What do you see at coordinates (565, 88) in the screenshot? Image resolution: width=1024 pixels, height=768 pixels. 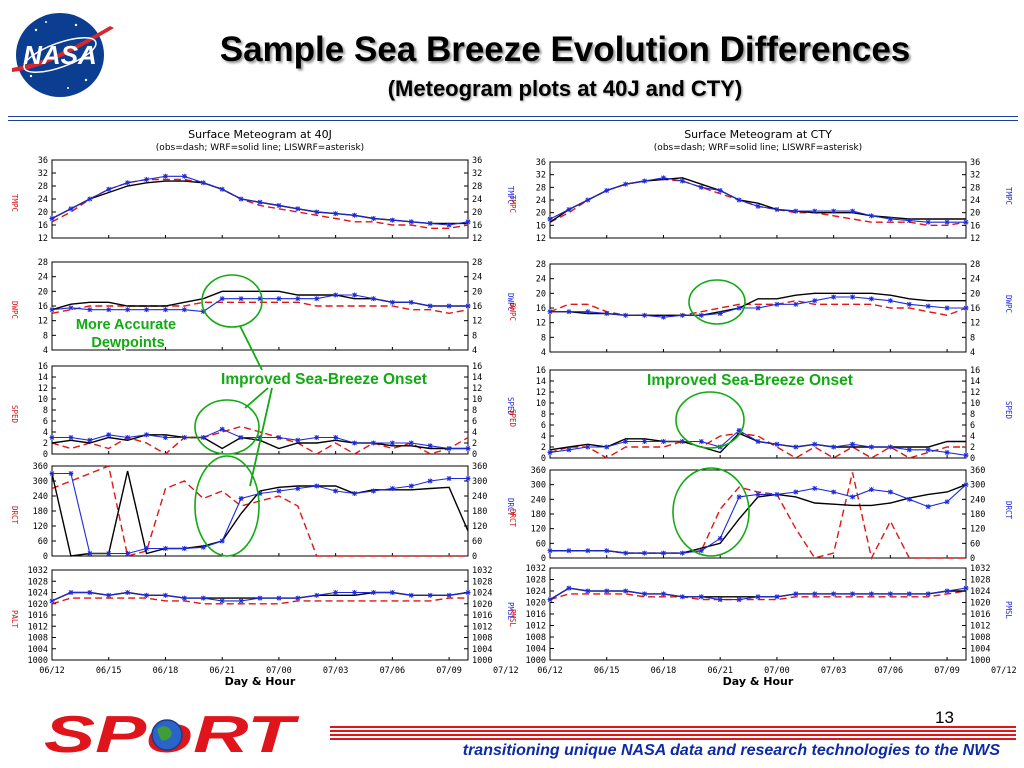 I see `slide-subtitle: (Meteogram plots at 40J and CTY)` at bounding box center [565, 88].